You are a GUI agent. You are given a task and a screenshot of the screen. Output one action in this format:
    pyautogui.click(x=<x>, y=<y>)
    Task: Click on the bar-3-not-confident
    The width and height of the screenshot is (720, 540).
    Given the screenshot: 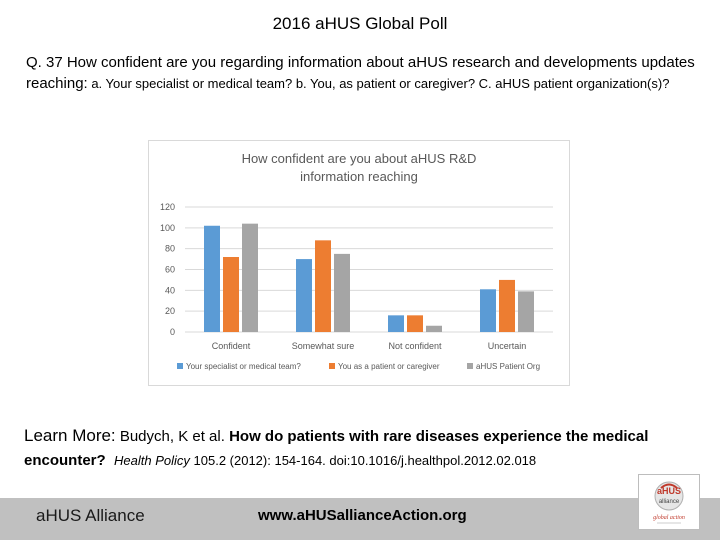 What is the action you would take?
    pyautogui.click(x=434, y=328)
    